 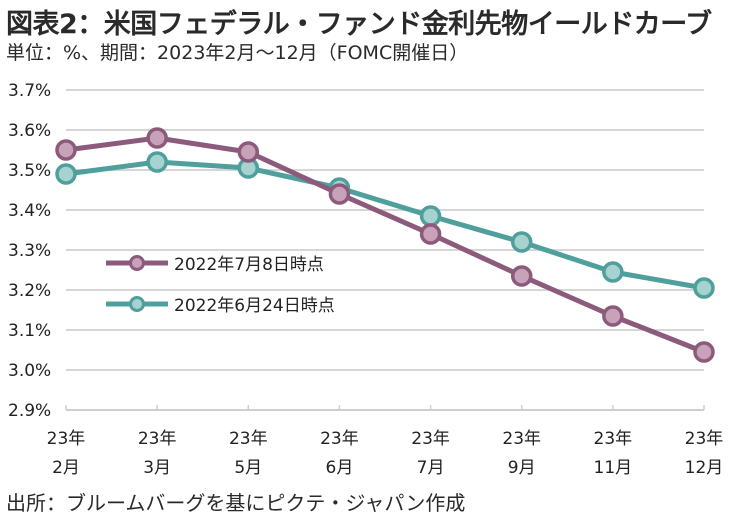 I want to click on legend-label: 2022年7月8日時点, so click(x=249, y=265).